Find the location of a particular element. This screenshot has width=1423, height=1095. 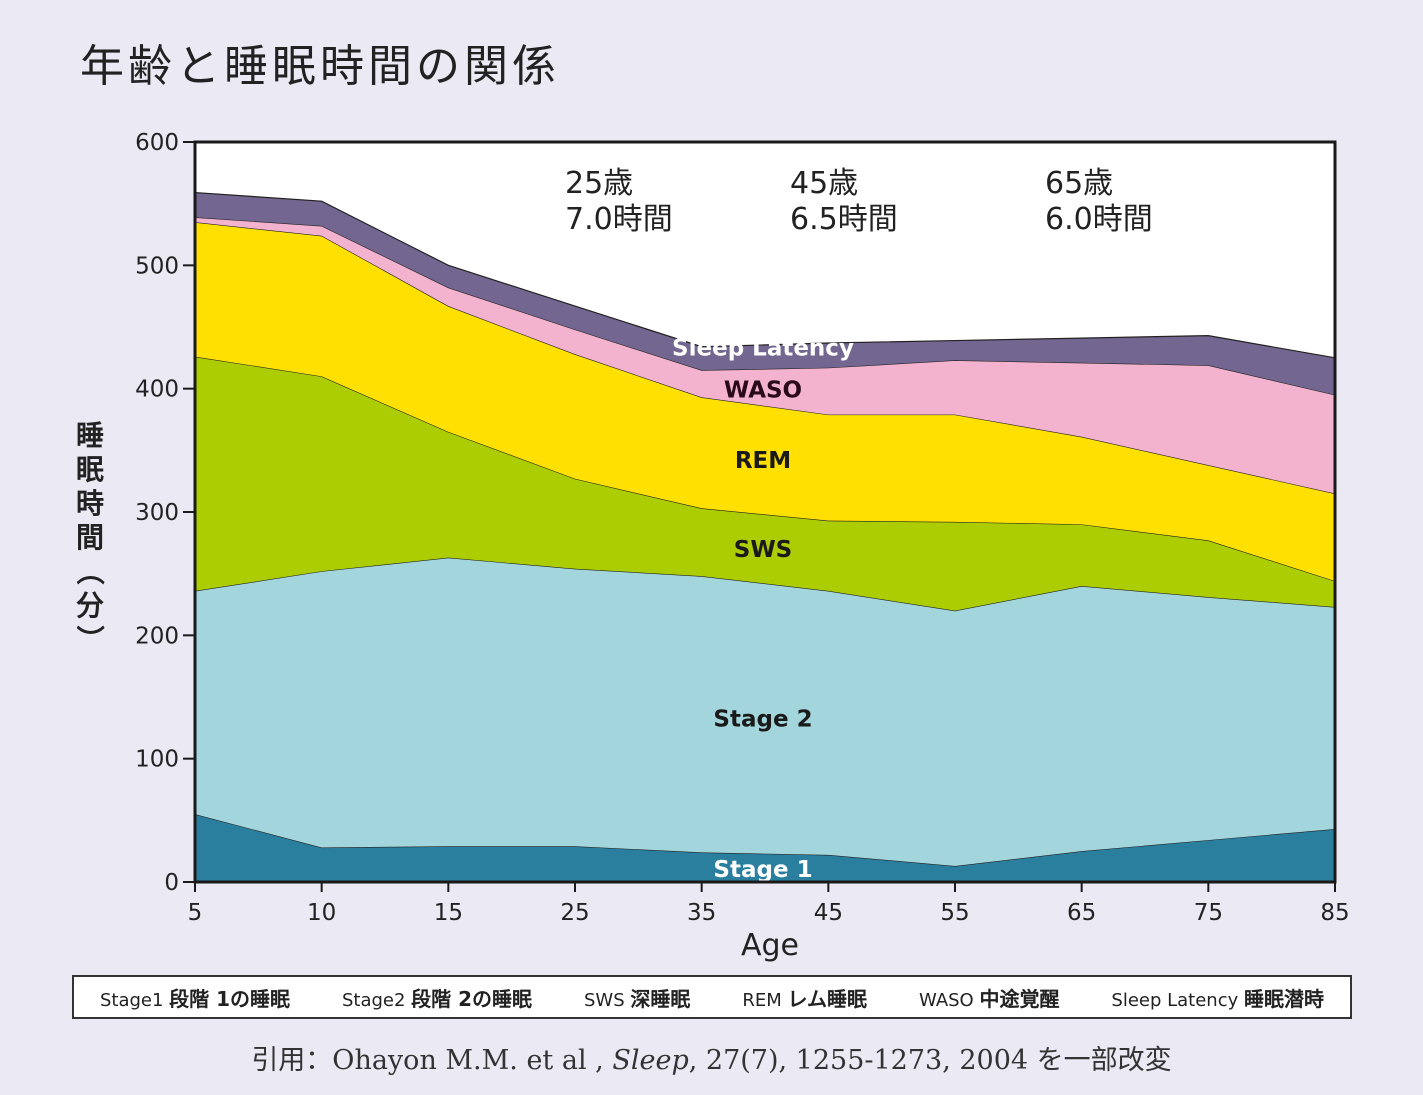

y-tick-label: 400 is located at coordinates (157, 390).